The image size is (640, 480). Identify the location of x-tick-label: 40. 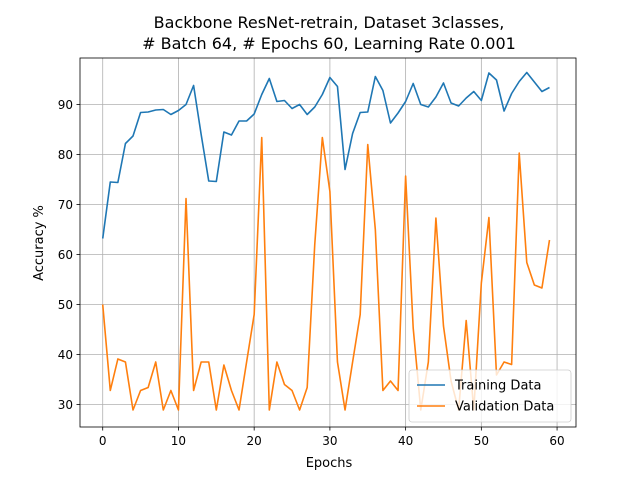
(405, 441).